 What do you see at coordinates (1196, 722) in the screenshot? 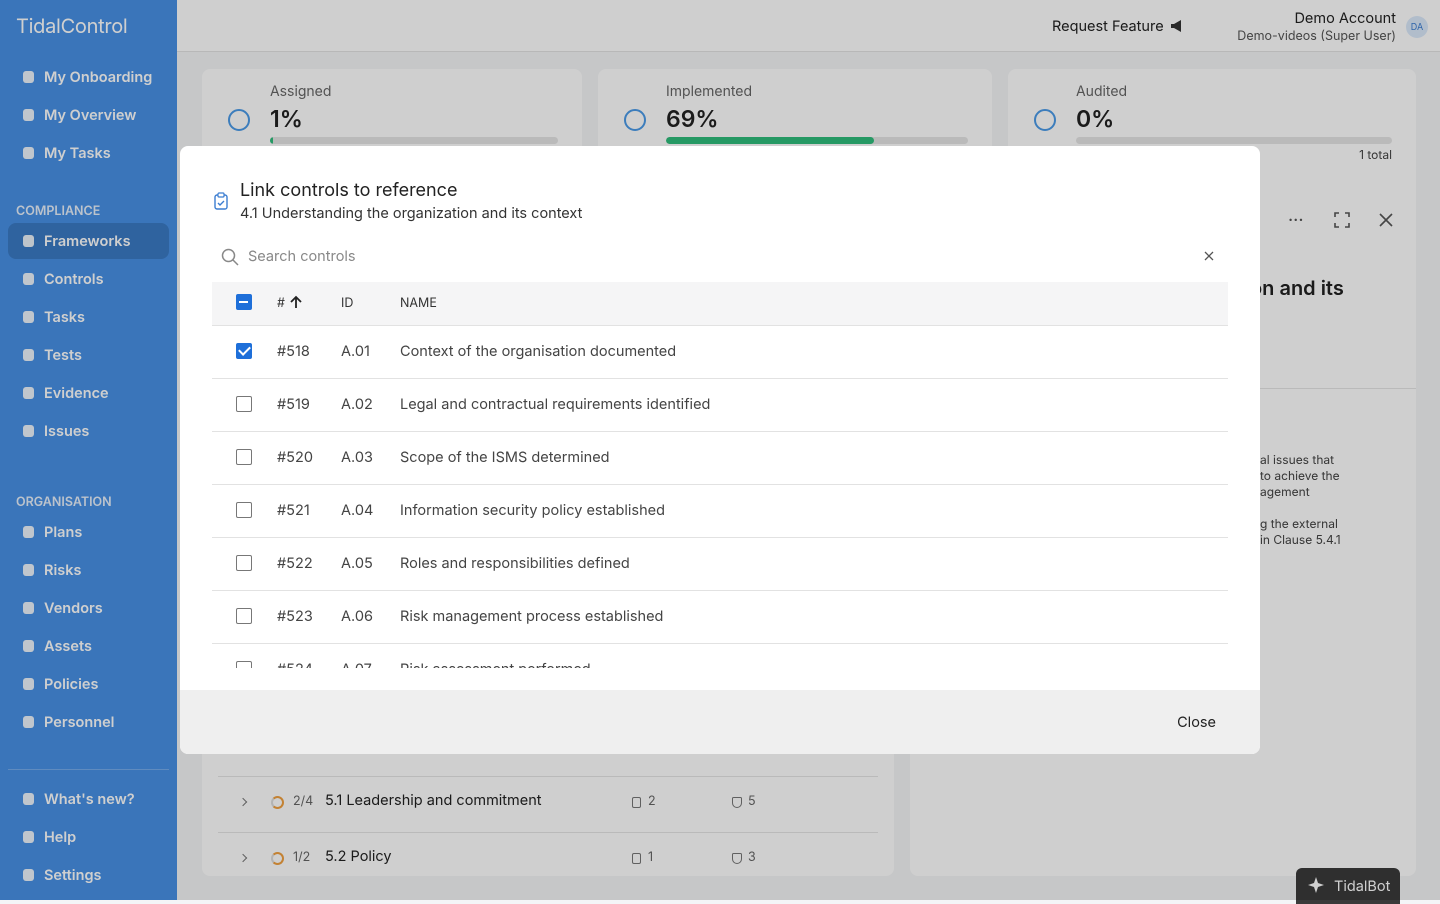
I see `close-button: Close` at bounding box center [1196, 722].